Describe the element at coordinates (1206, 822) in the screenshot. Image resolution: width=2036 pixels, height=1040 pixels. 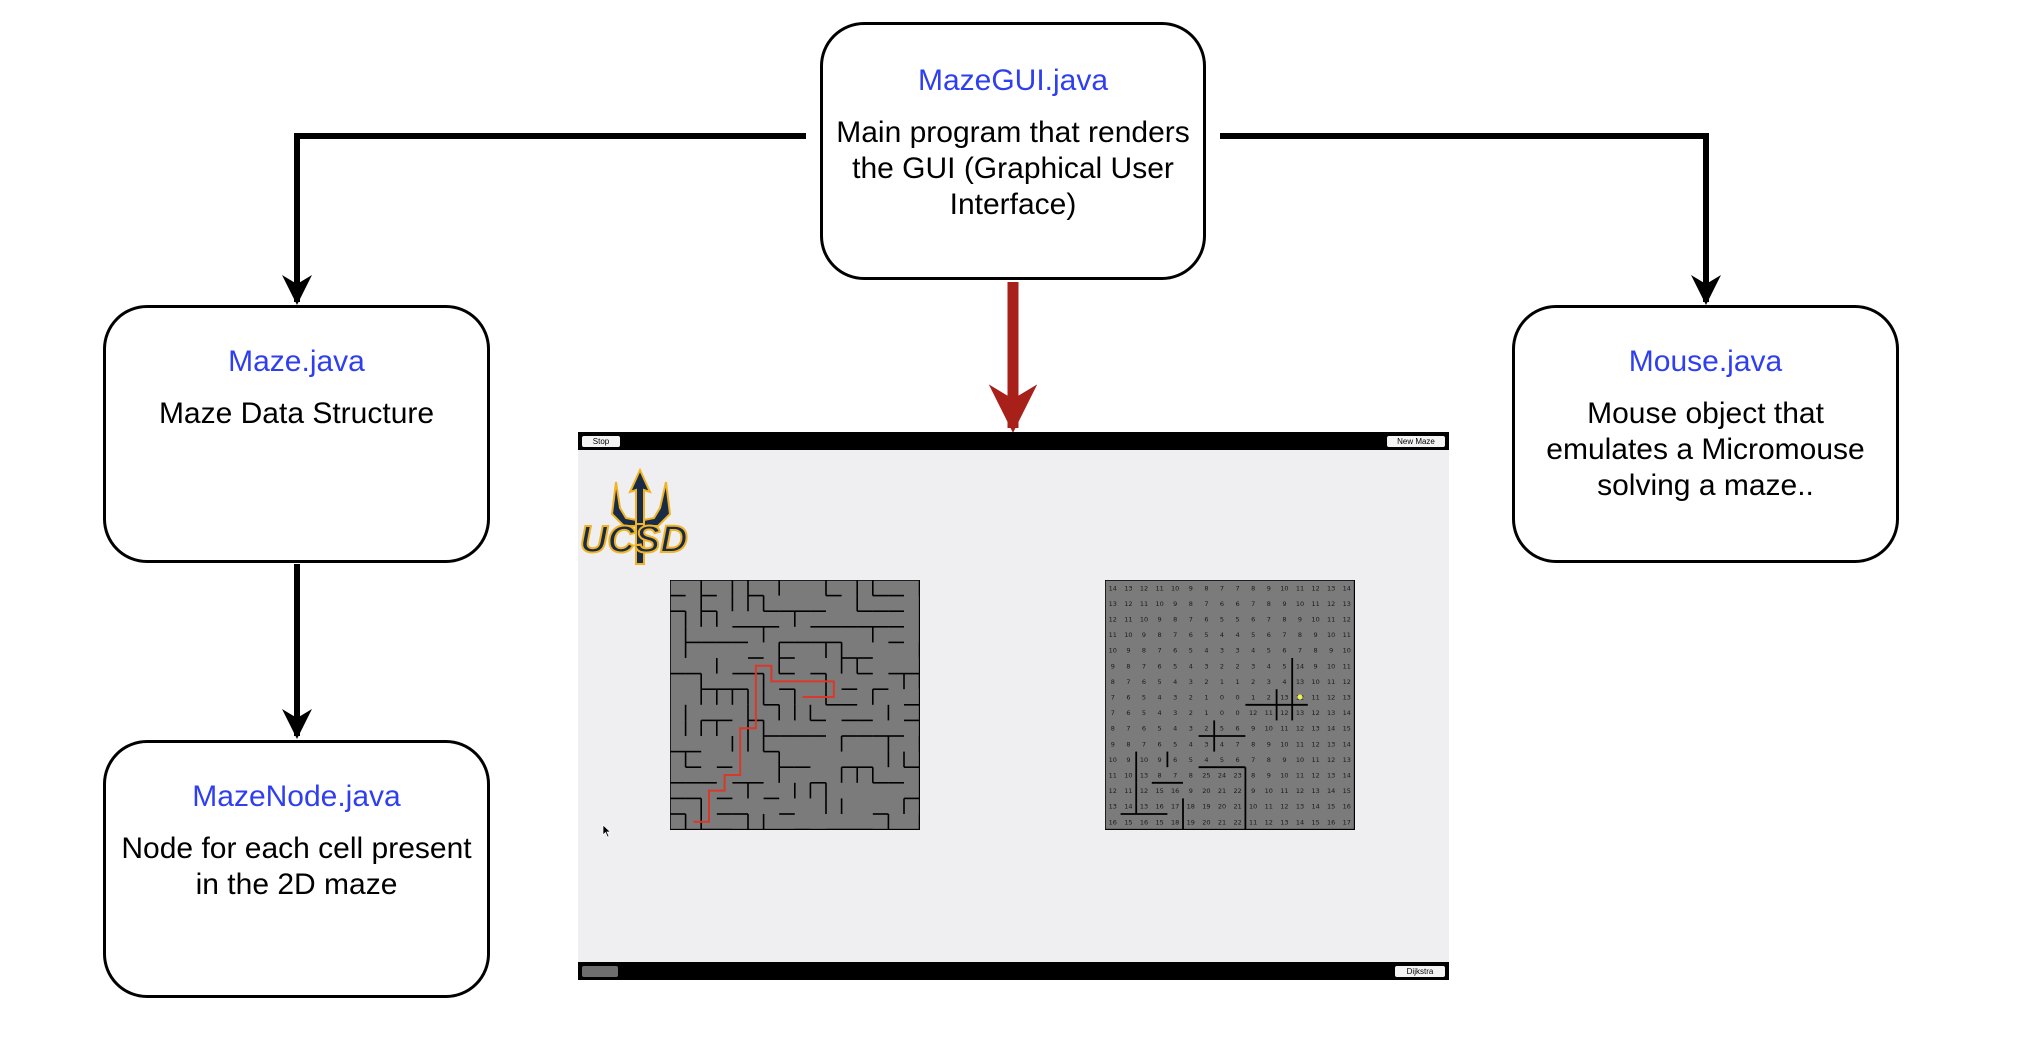
I see `distance-cell: 20` at that location.